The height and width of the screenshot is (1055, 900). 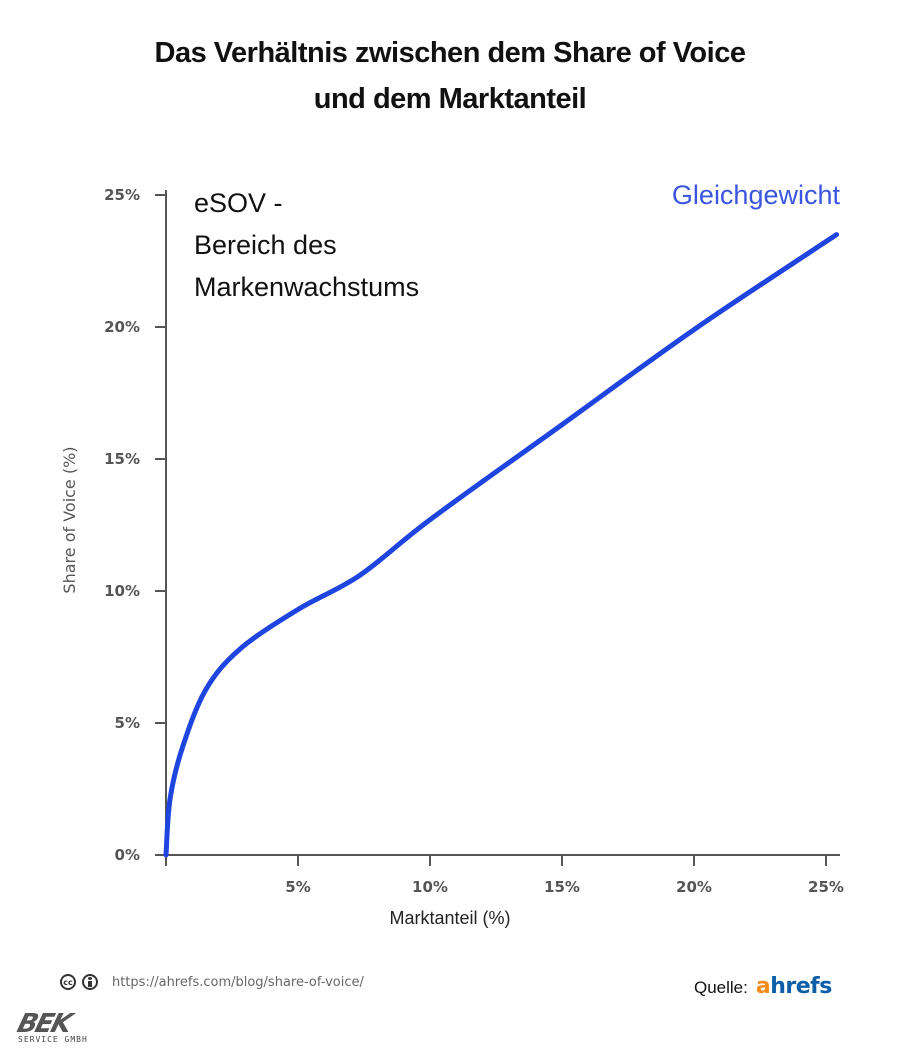 I want to click on equilibrium-annotation: Gleichgewicht, so click(x=755, y=195).